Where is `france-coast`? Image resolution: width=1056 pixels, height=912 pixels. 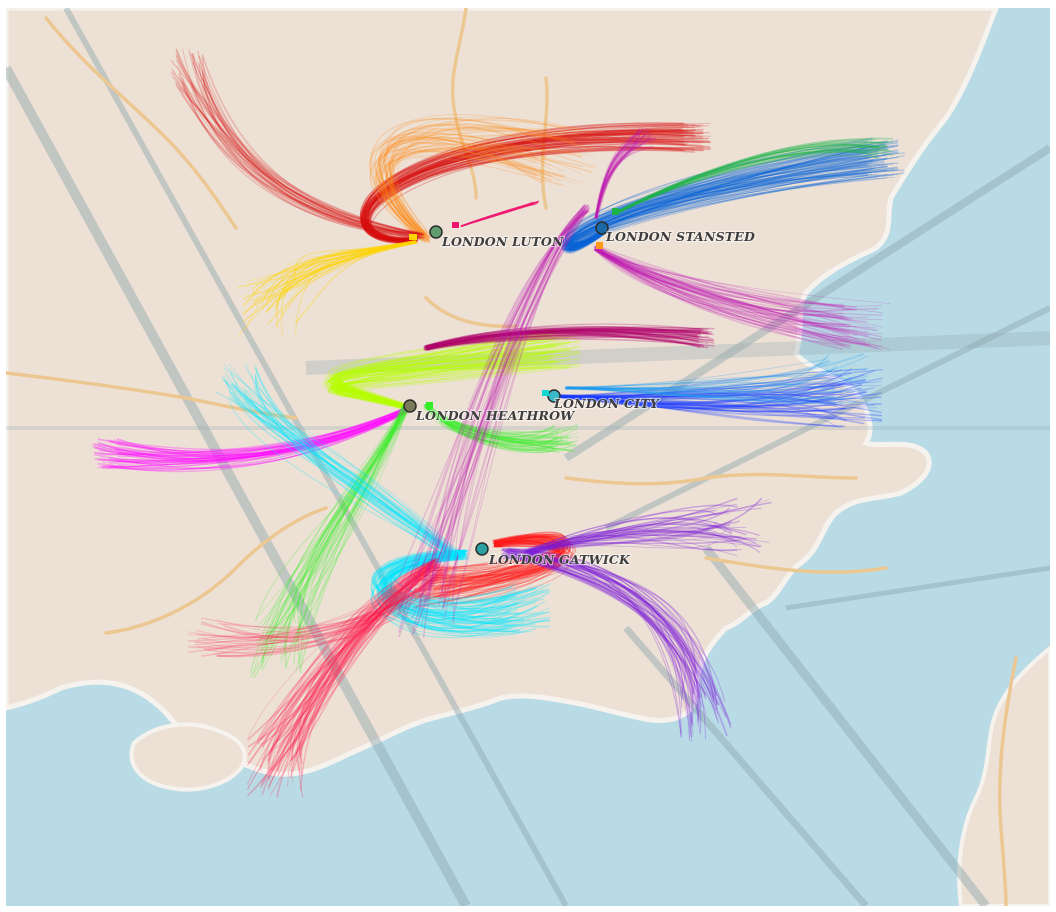
france-coast is located at coordinates (1003, 775).